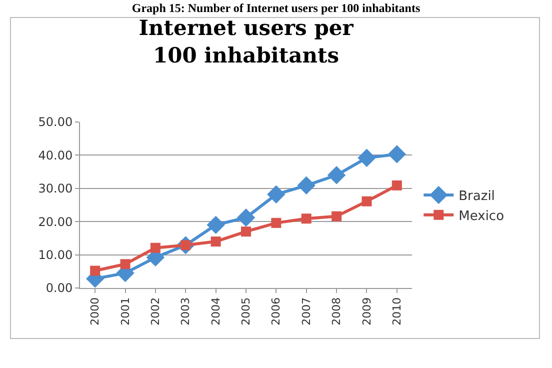 Image resolution: width=552 pixels, height=368 pixels. Describe the element at coordinates (276, 8) in the screenshot. I see `caption: Graph 15: Number of Internet users per 100 inhabitants` at that location.